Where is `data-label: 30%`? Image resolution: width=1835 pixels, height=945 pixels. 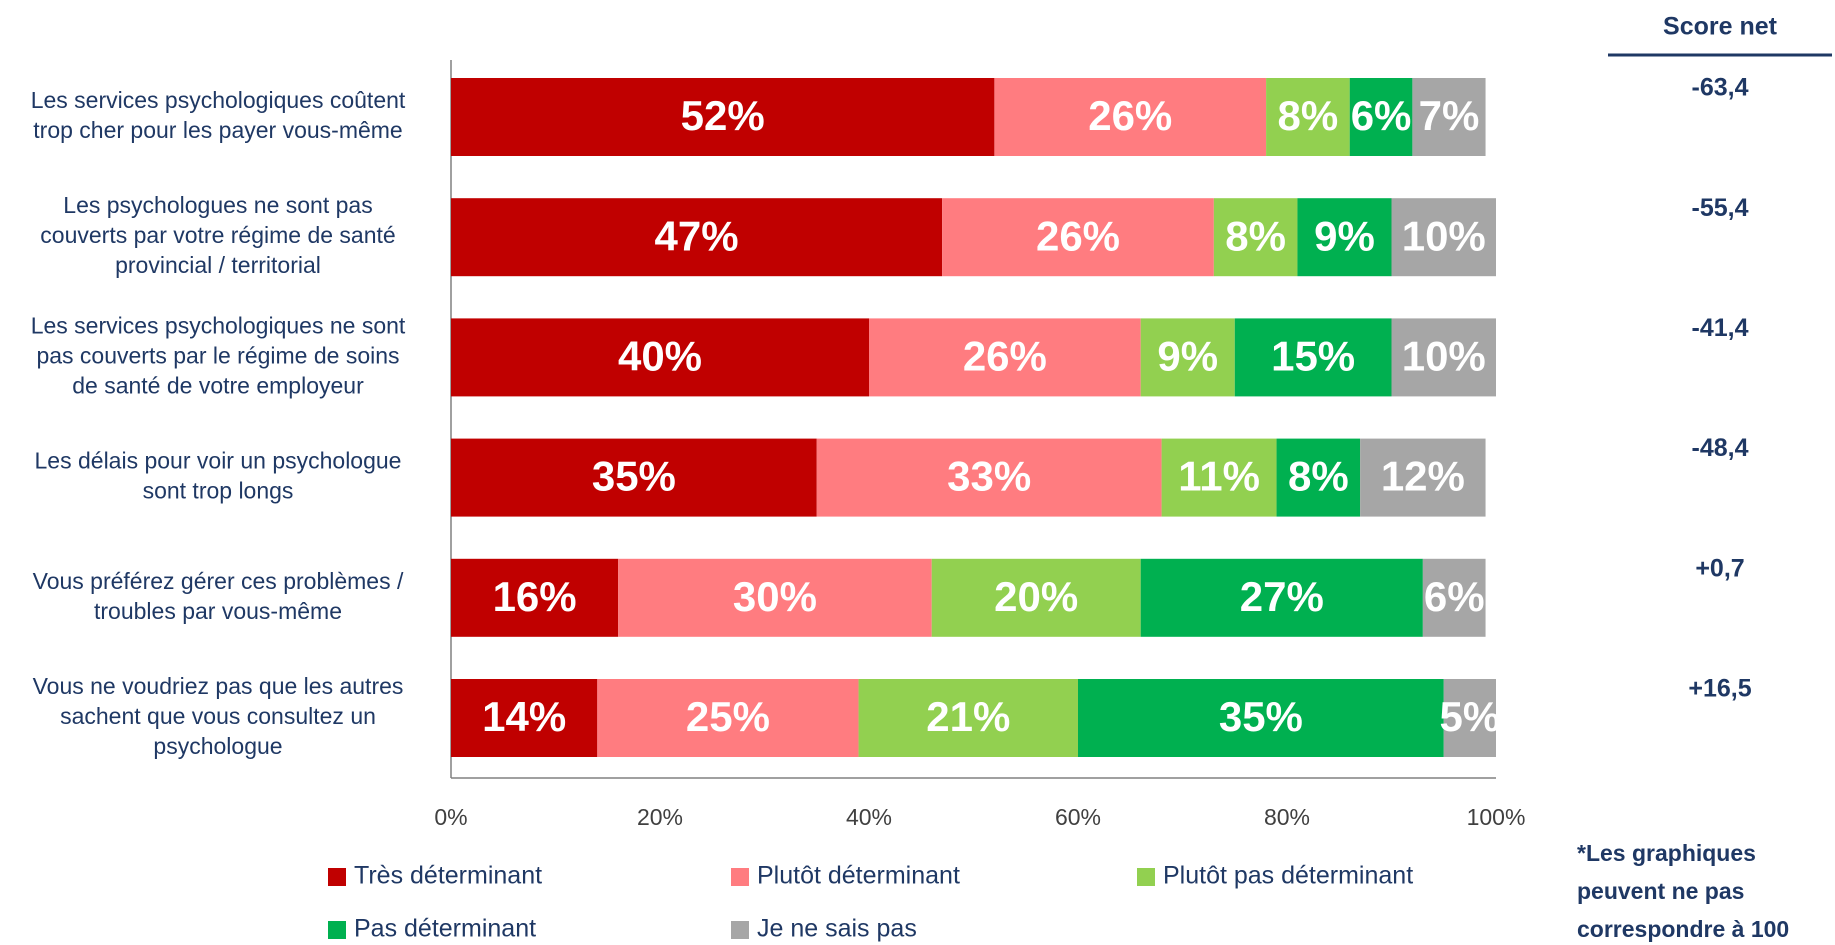
data-label: 30% is located at coordinates (775, 596).